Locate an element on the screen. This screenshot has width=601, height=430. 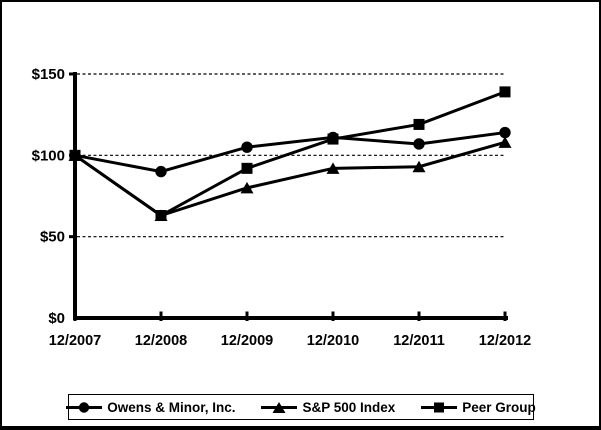
legend-item-sp500: S&P 500 Index is located at coordinates (328, 407).